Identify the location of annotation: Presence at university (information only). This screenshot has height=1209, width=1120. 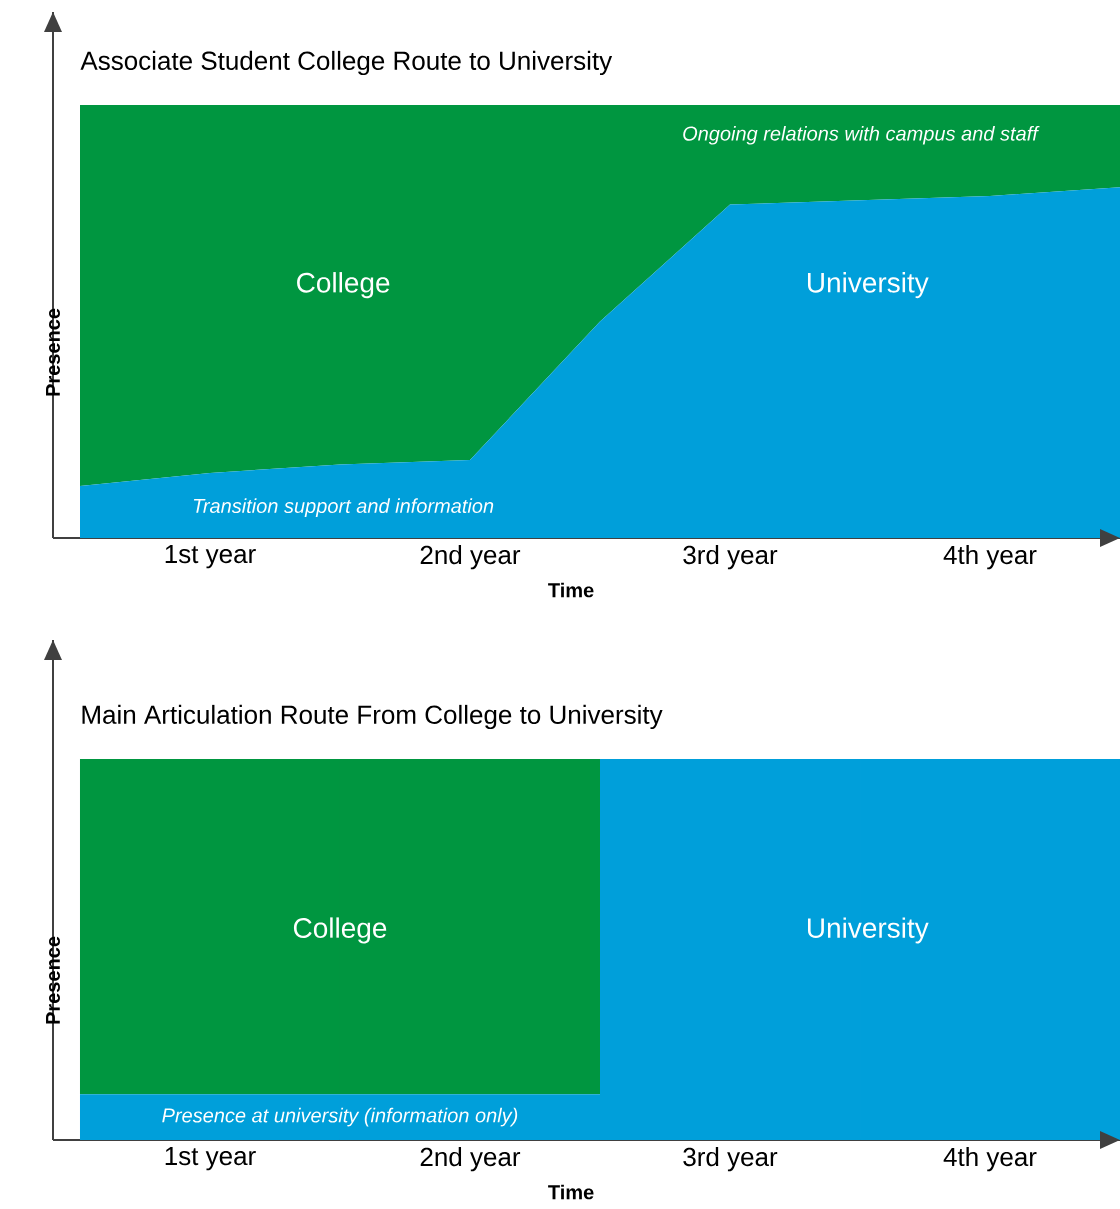
(340, 1117).